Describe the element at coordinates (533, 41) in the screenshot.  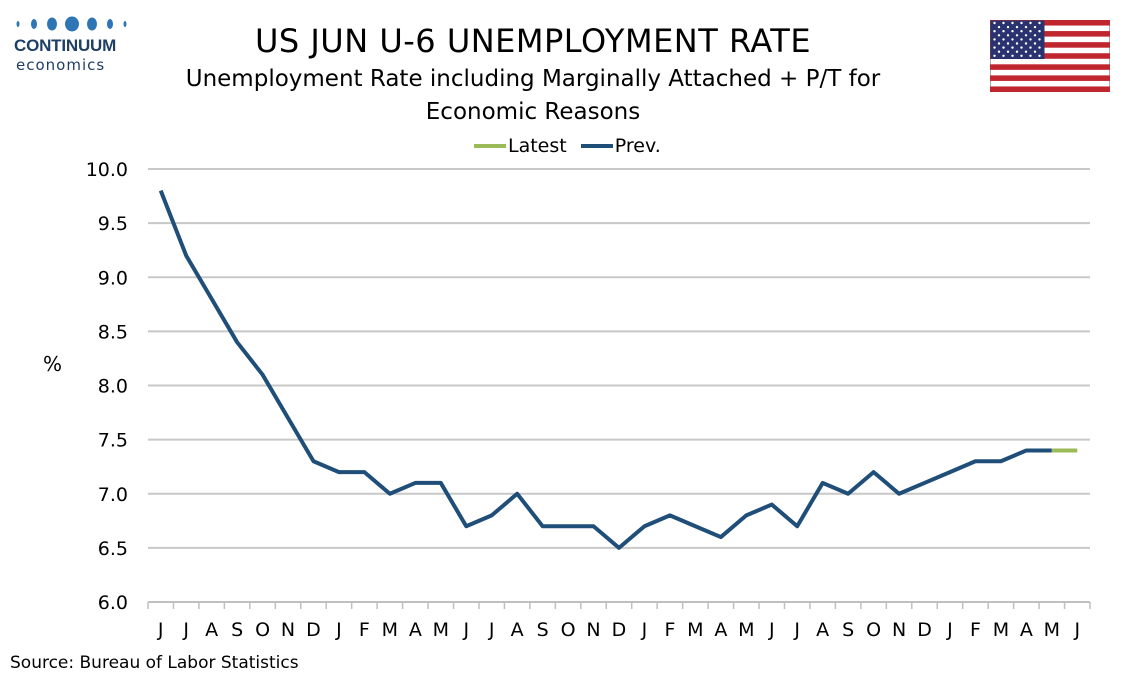
I see `chart-title: US JUN U-6 UNEMPLOYMENT RATE` at that location.